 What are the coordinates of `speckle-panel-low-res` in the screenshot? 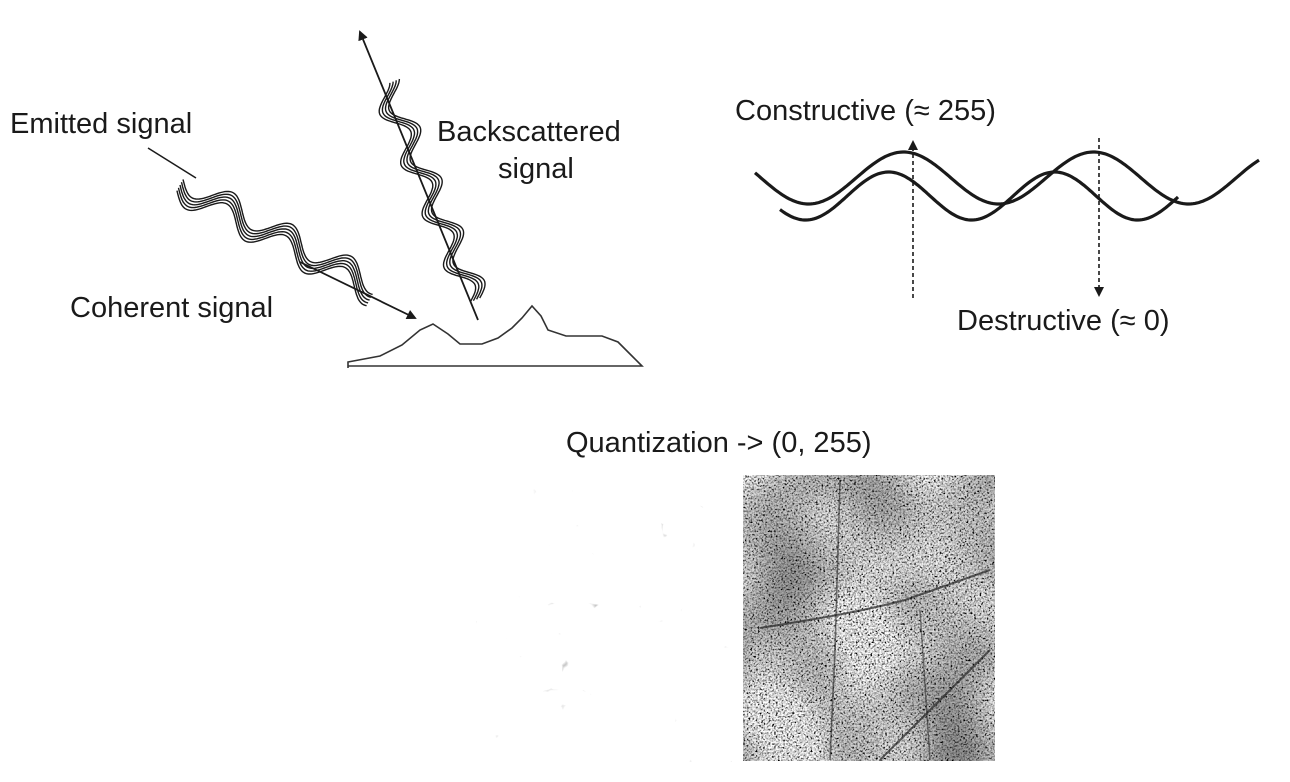 It's located at (604, 617).